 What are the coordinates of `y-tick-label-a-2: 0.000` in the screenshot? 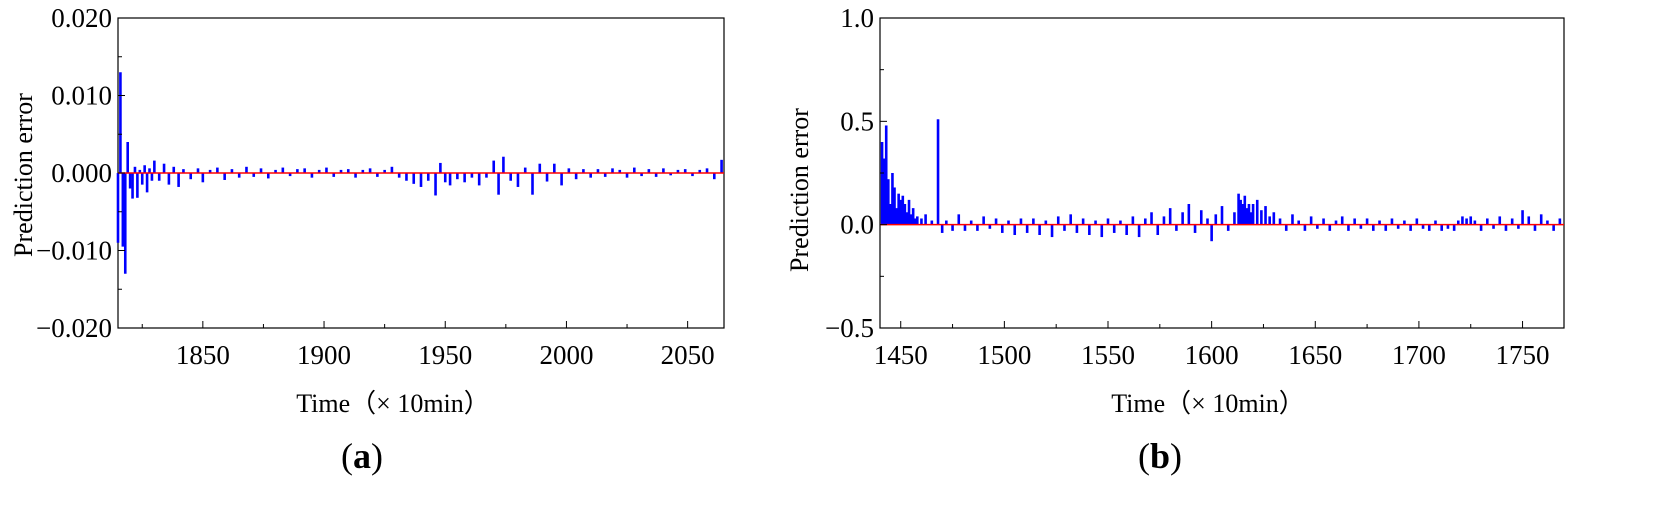 It's located at (81, 173).